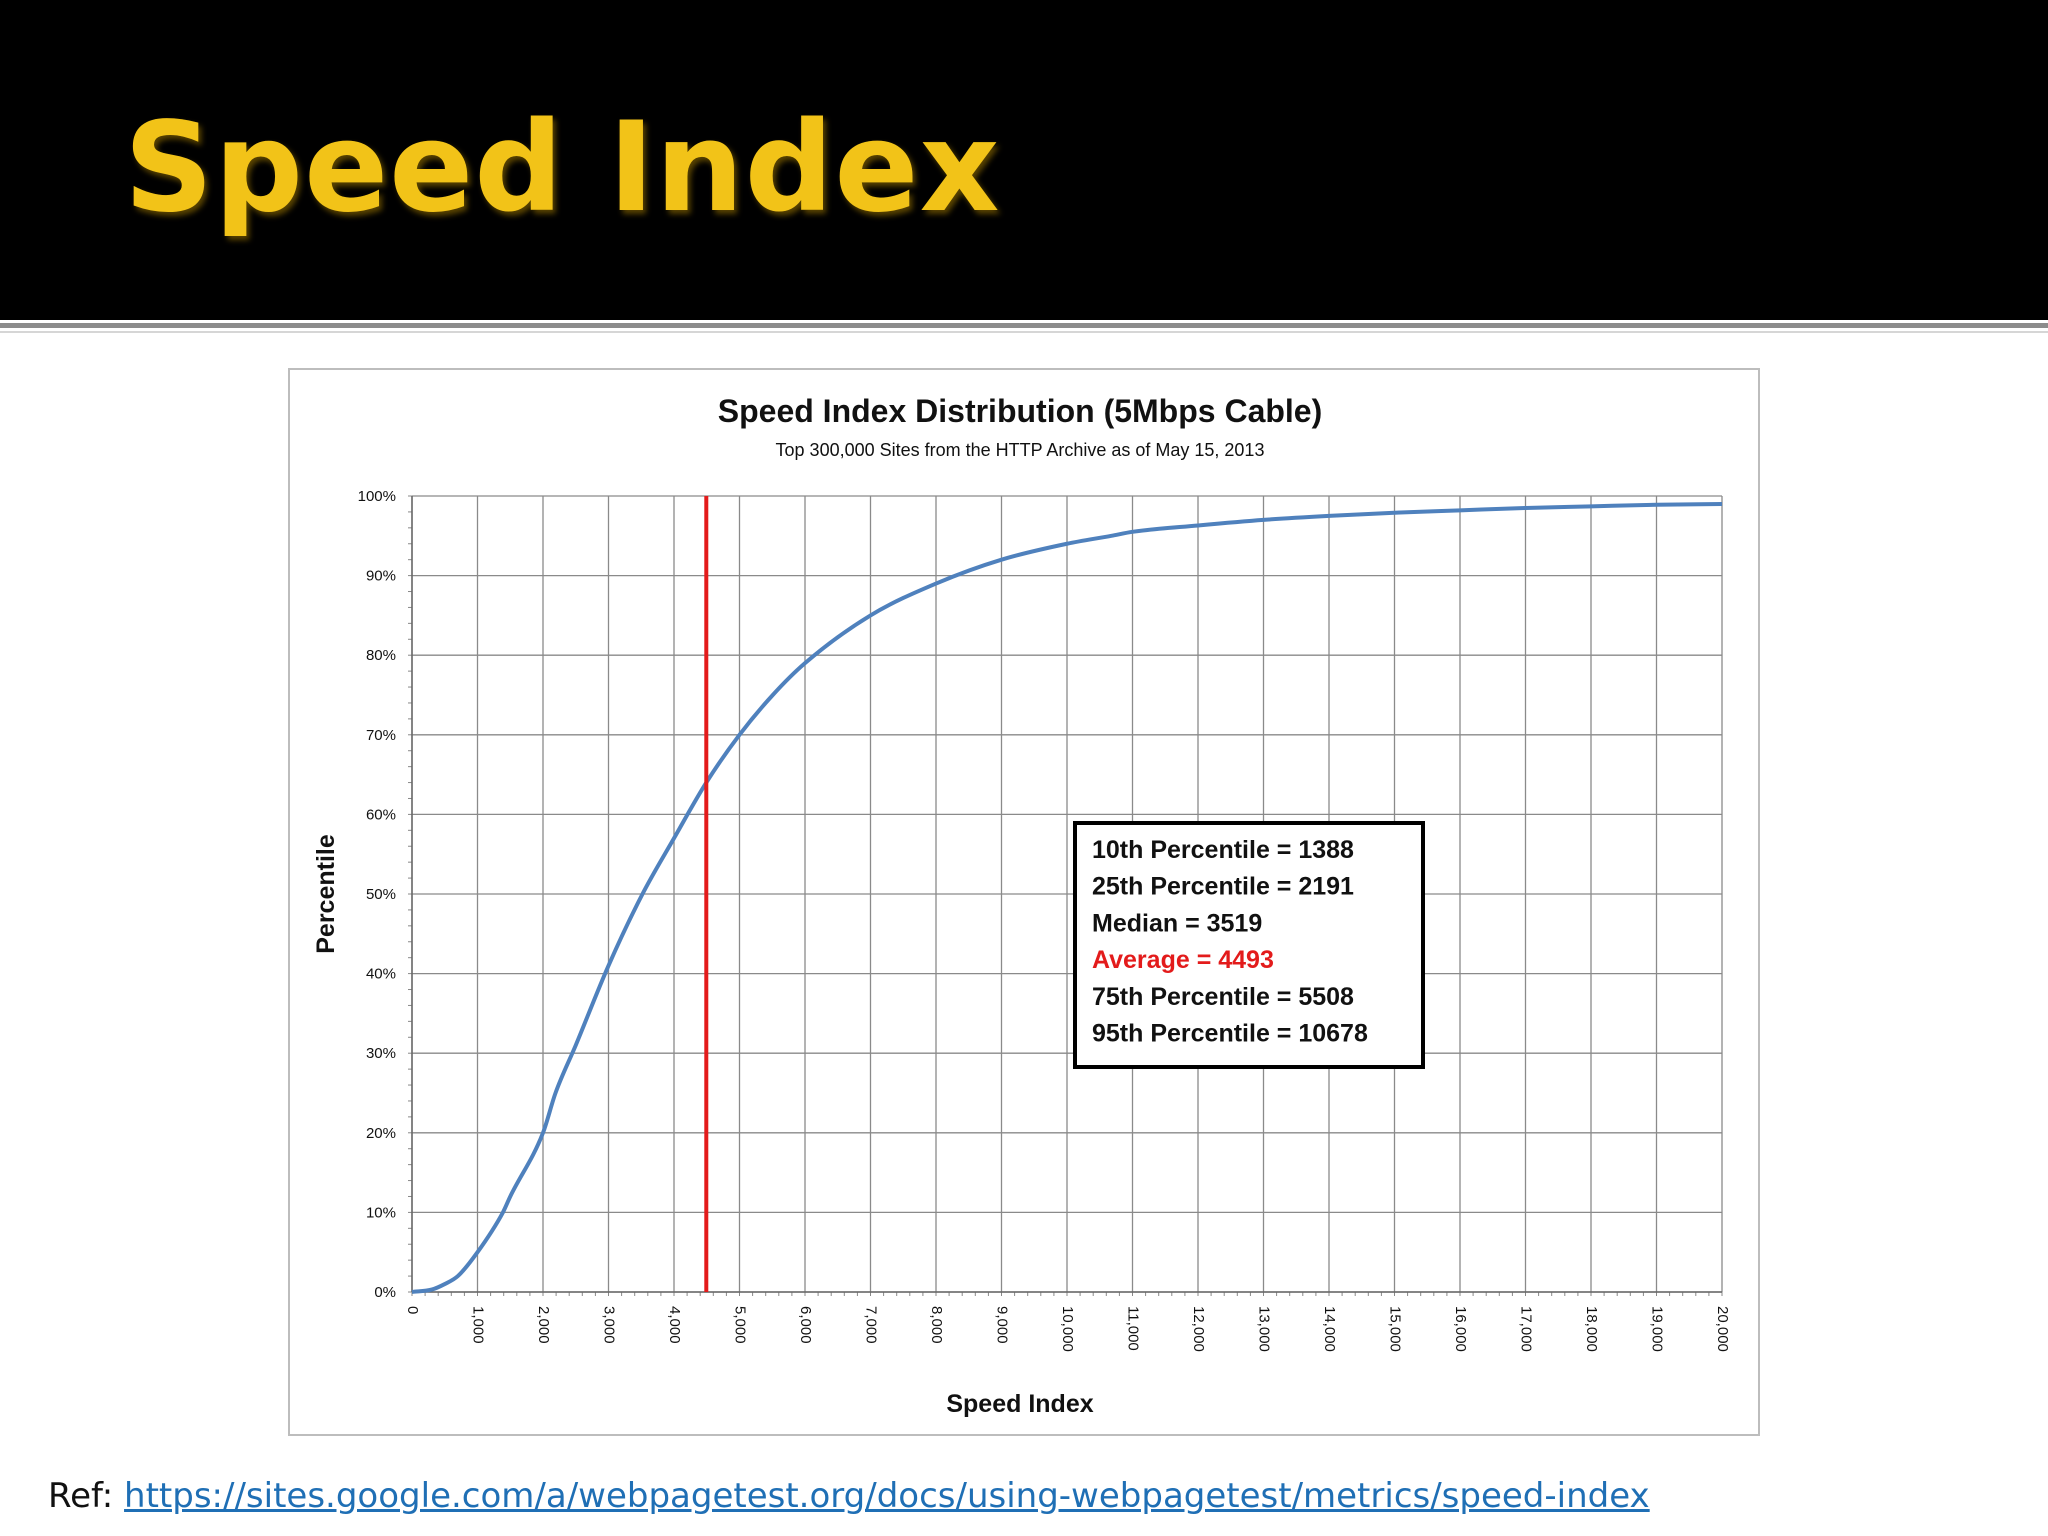  I want to click on stats-box-line: 25th Percentile = 2191, so click(1223, 887).